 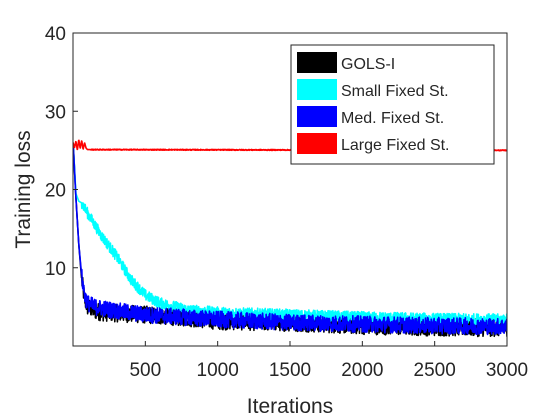 I want to click on legend-label: GOLS-I, so click(x=368, y=64).